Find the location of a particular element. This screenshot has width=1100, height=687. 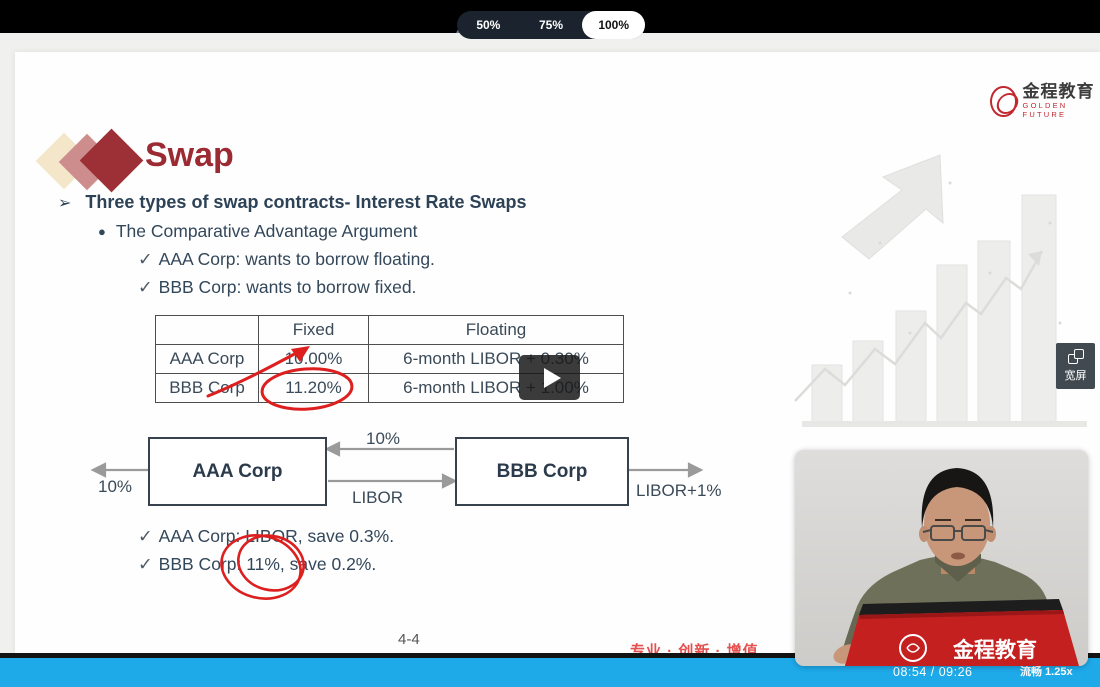

widescreen-label: 宽屏 is located at coordinates (1075, 376).